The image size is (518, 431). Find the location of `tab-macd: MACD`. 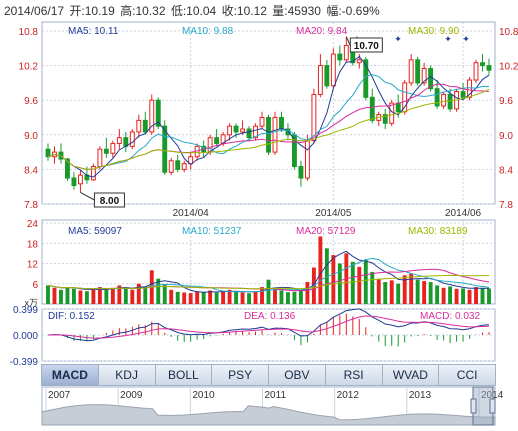

tab-macd: MACD is located at coordinates (70, 375).